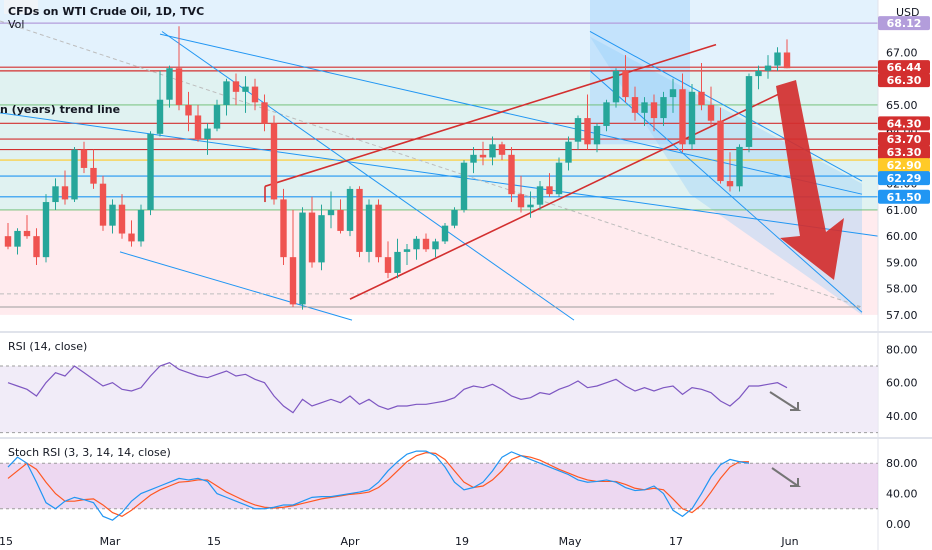 The width and height of the screenshot is (932, 550). What do you see at coordinates (47, 346) in the screenshot?
I see `rsi-title: RSI (14, close)` at bounding box center [47, 346].